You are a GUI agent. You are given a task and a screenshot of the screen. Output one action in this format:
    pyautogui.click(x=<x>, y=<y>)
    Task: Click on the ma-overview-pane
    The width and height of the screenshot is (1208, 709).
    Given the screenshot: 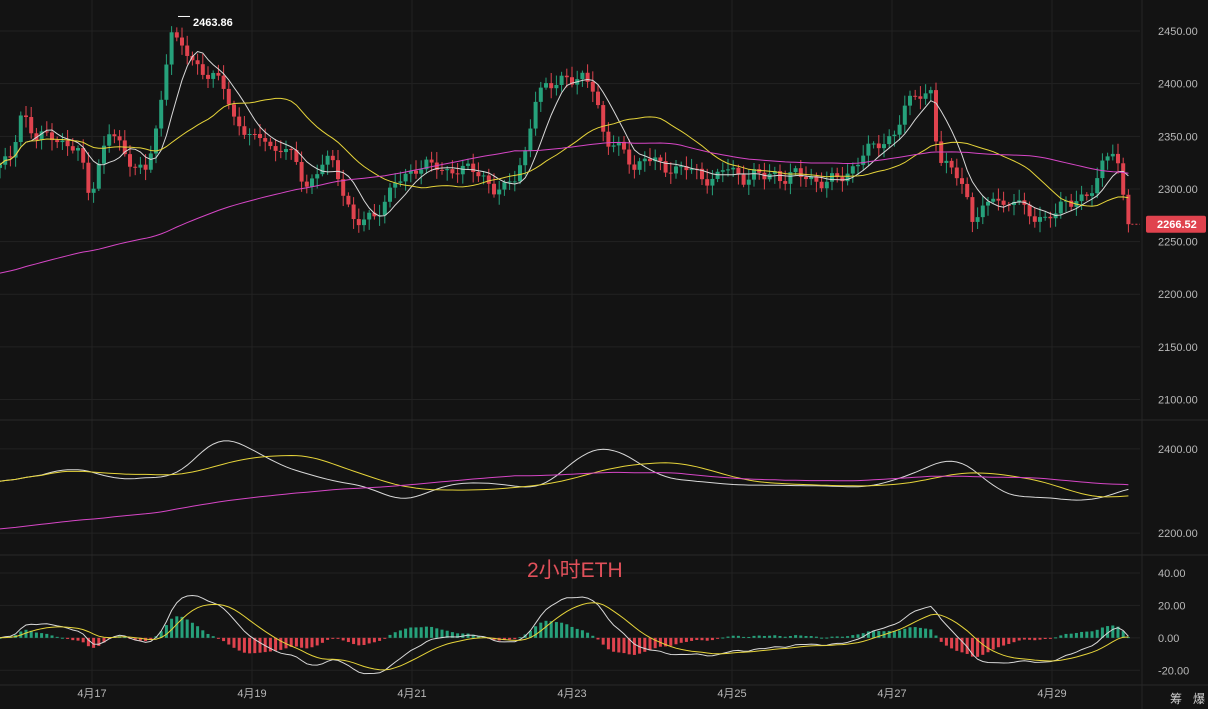 What is the action you would take?
    pyautogui.click(x=564, y=485)
    